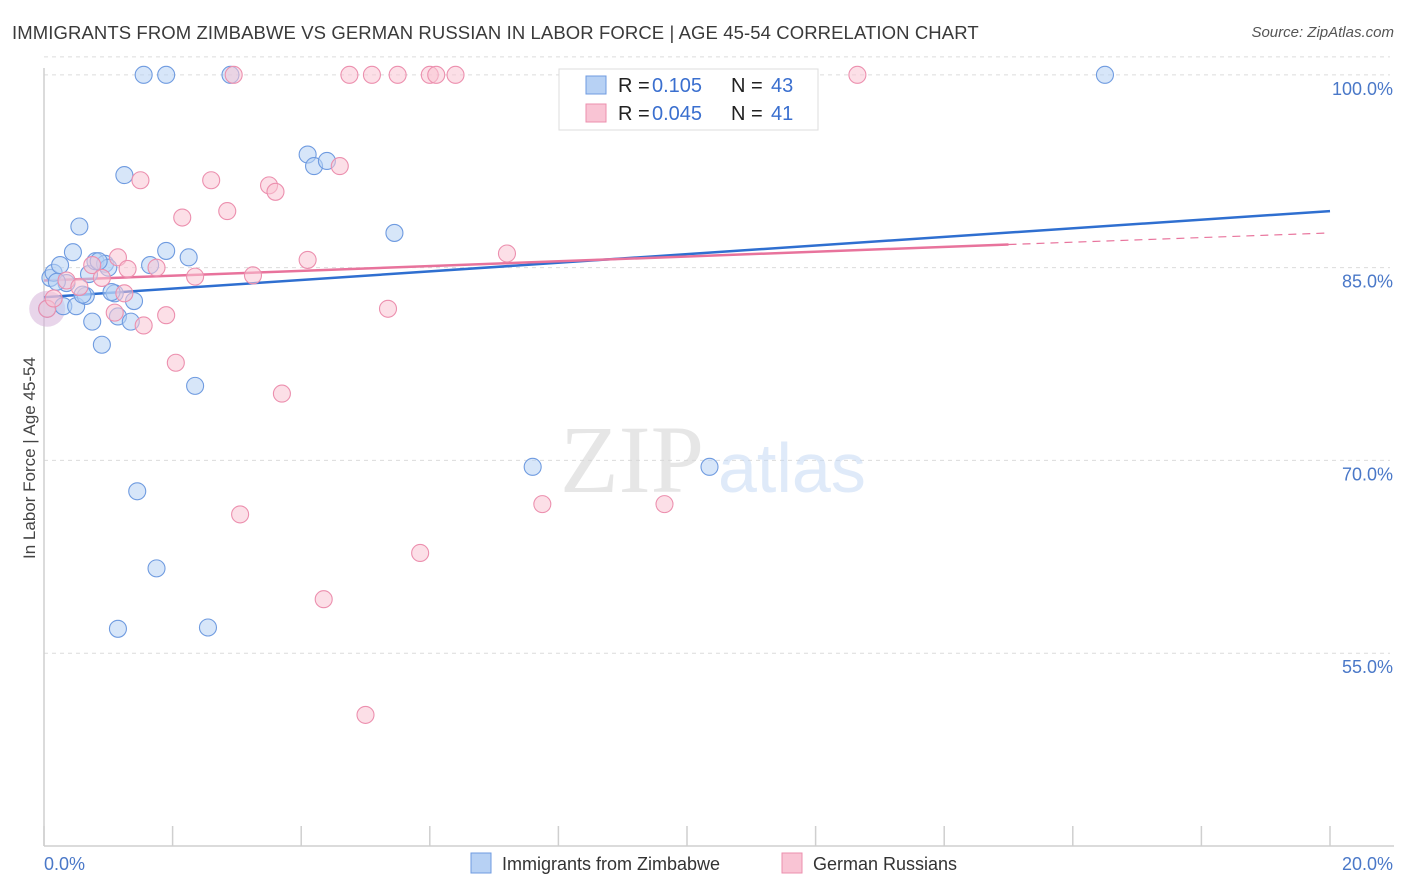 This screenshot has width=1406, height=892. I want to click on german-russian-trend-line, so click(526, 262).